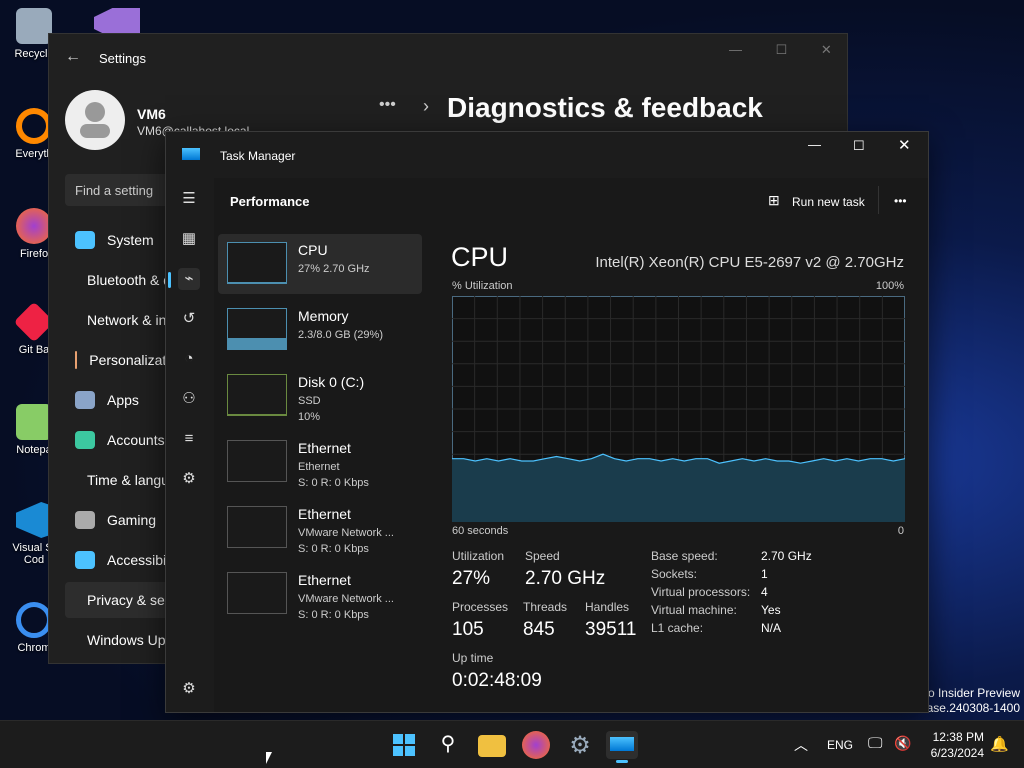 This screenshot has width=1024, height=768. I want to click on details-icon: ≡, so click(189, 438).